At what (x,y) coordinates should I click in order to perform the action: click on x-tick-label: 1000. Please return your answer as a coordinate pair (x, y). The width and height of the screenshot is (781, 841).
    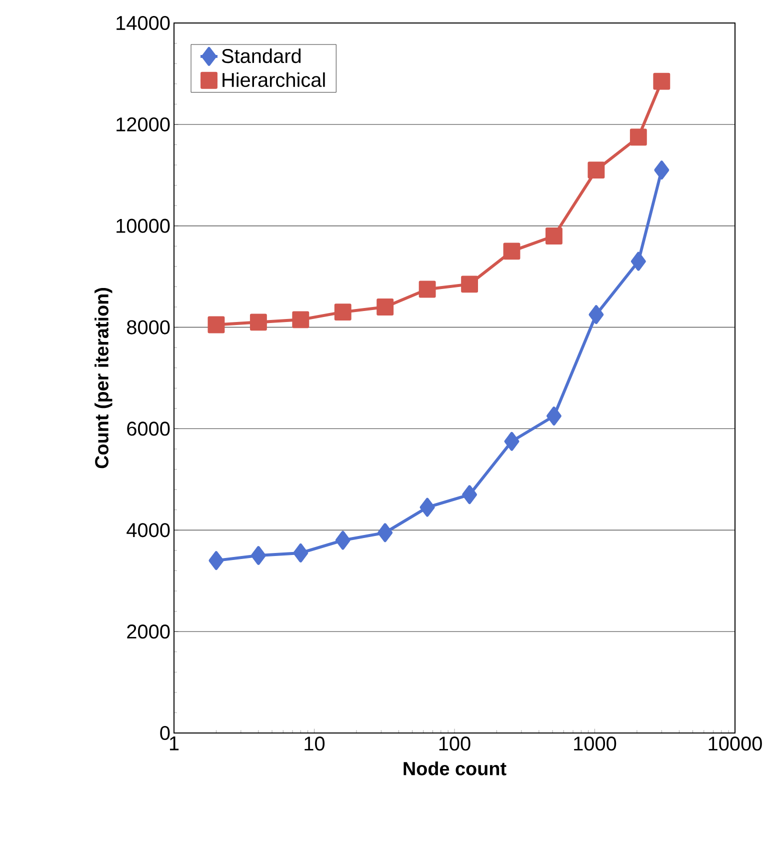
    Looking at the image, I should click on (595, 743).